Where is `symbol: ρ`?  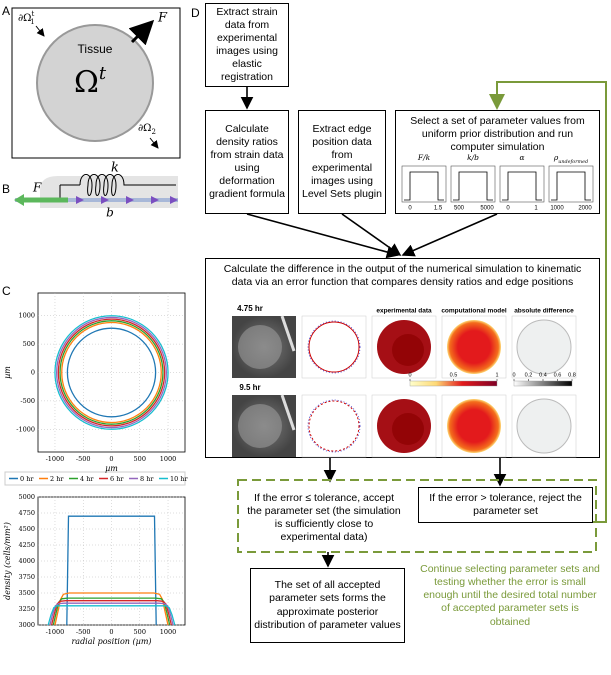 symbol: ρ is located at coordinates (556, 157).